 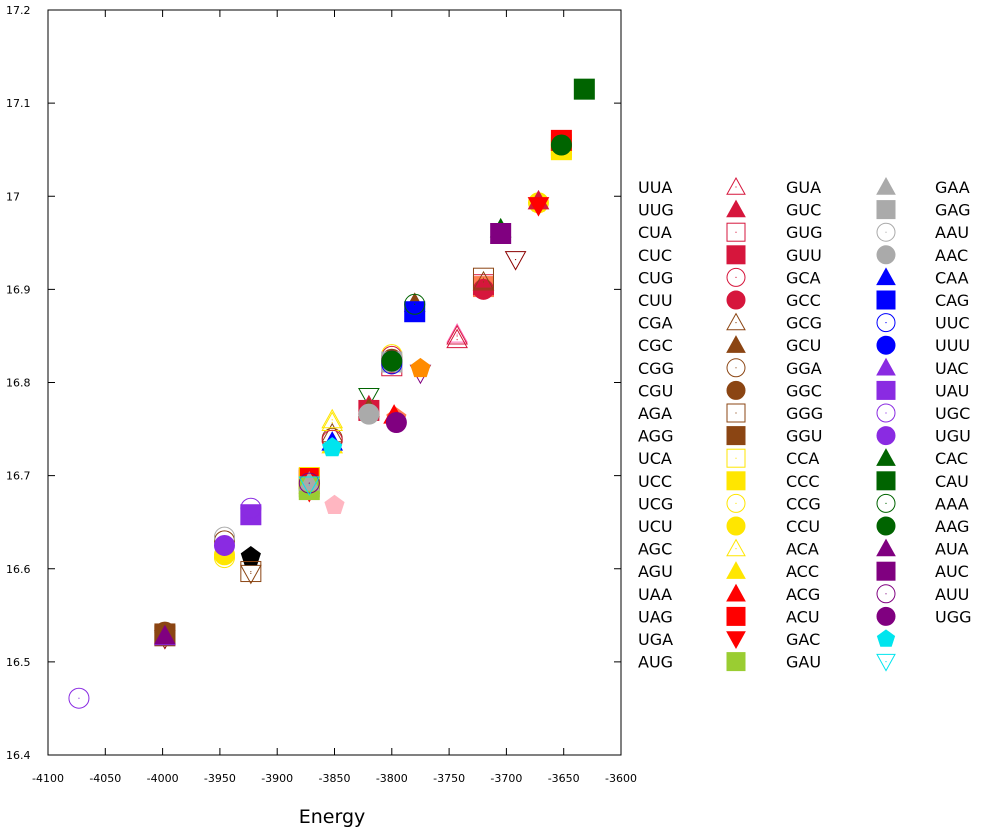 I want to click on legend-label: GGU, so click(x=804, y=436).